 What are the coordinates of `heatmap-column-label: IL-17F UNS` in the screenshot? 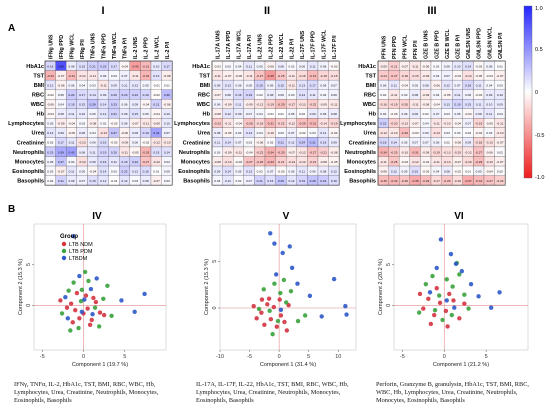 It's located at (303, 44).